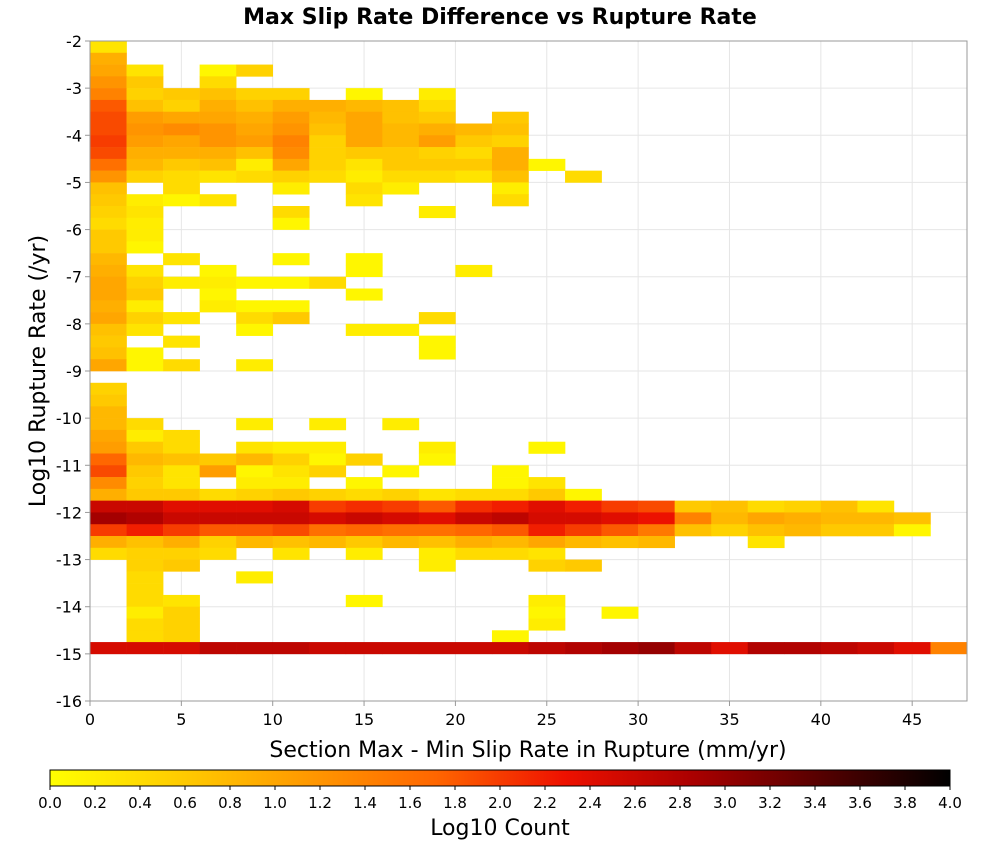  What do you see at coordinates (365, 803) in the screenshot?
I see `colorbar-tick-label: 1.4` at bounding box center [365, 803].